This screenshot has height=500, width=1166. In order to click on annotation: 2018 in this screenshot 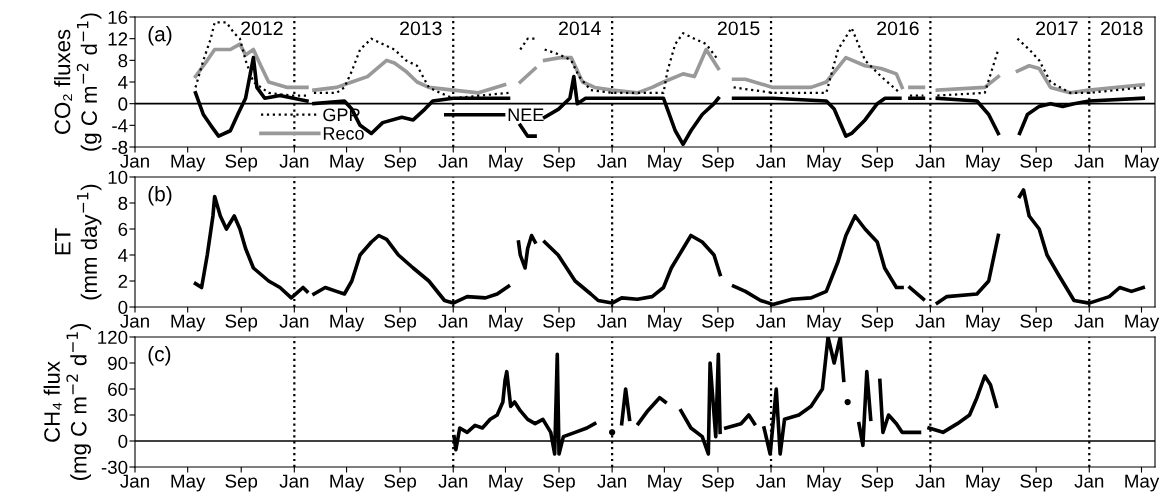, I will do `click(1122, 28)`.